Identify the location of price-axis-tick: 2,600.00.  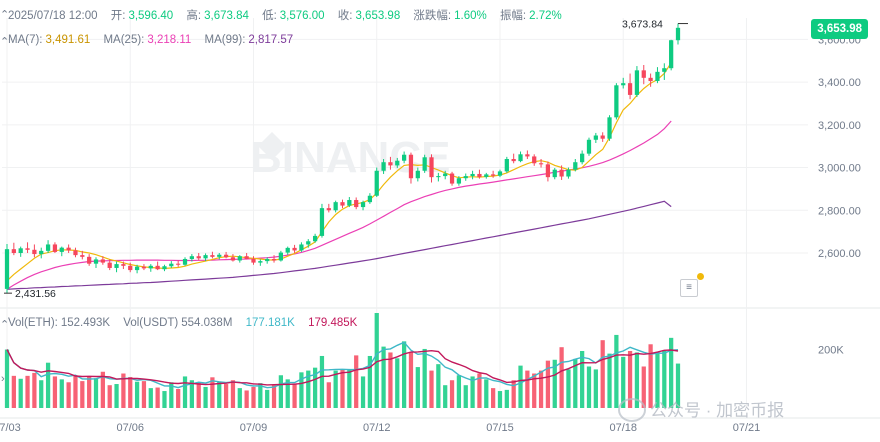
(839, 254).